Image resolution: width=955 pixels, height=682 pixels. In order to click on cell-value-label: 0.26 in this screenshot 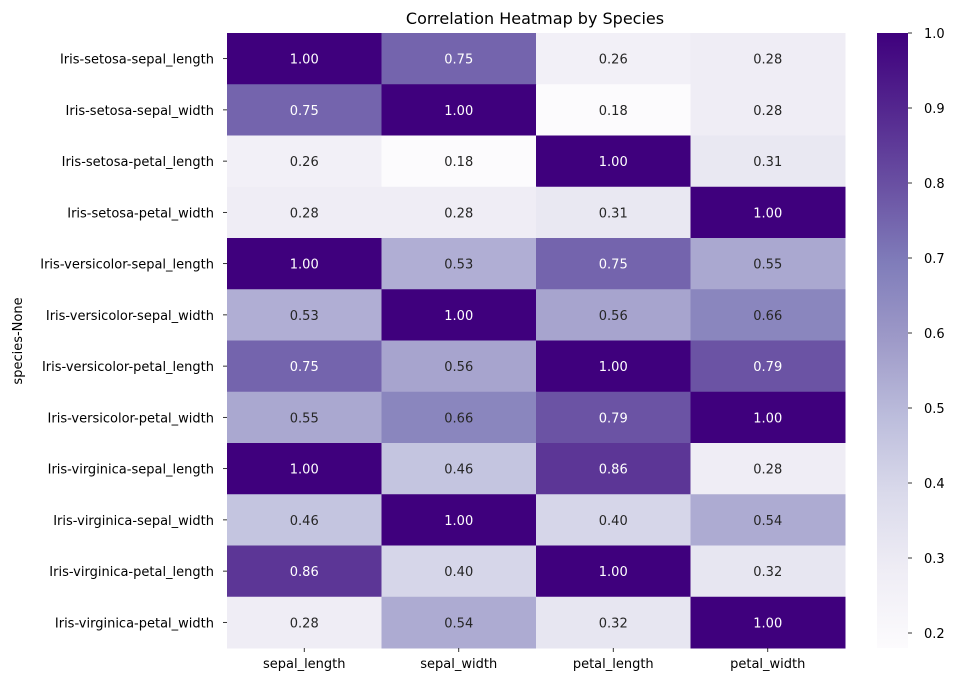, I will do `click(613, 60)`.